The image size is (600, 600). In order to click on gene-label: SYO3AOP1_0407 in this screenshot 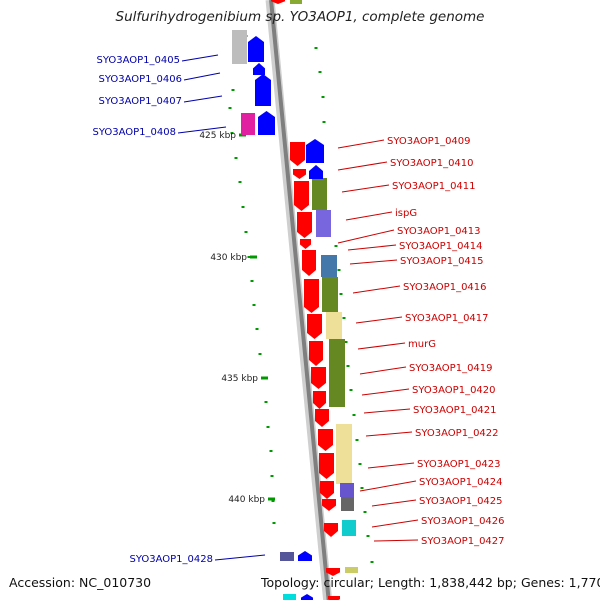, I will do `click(140, 101)`.